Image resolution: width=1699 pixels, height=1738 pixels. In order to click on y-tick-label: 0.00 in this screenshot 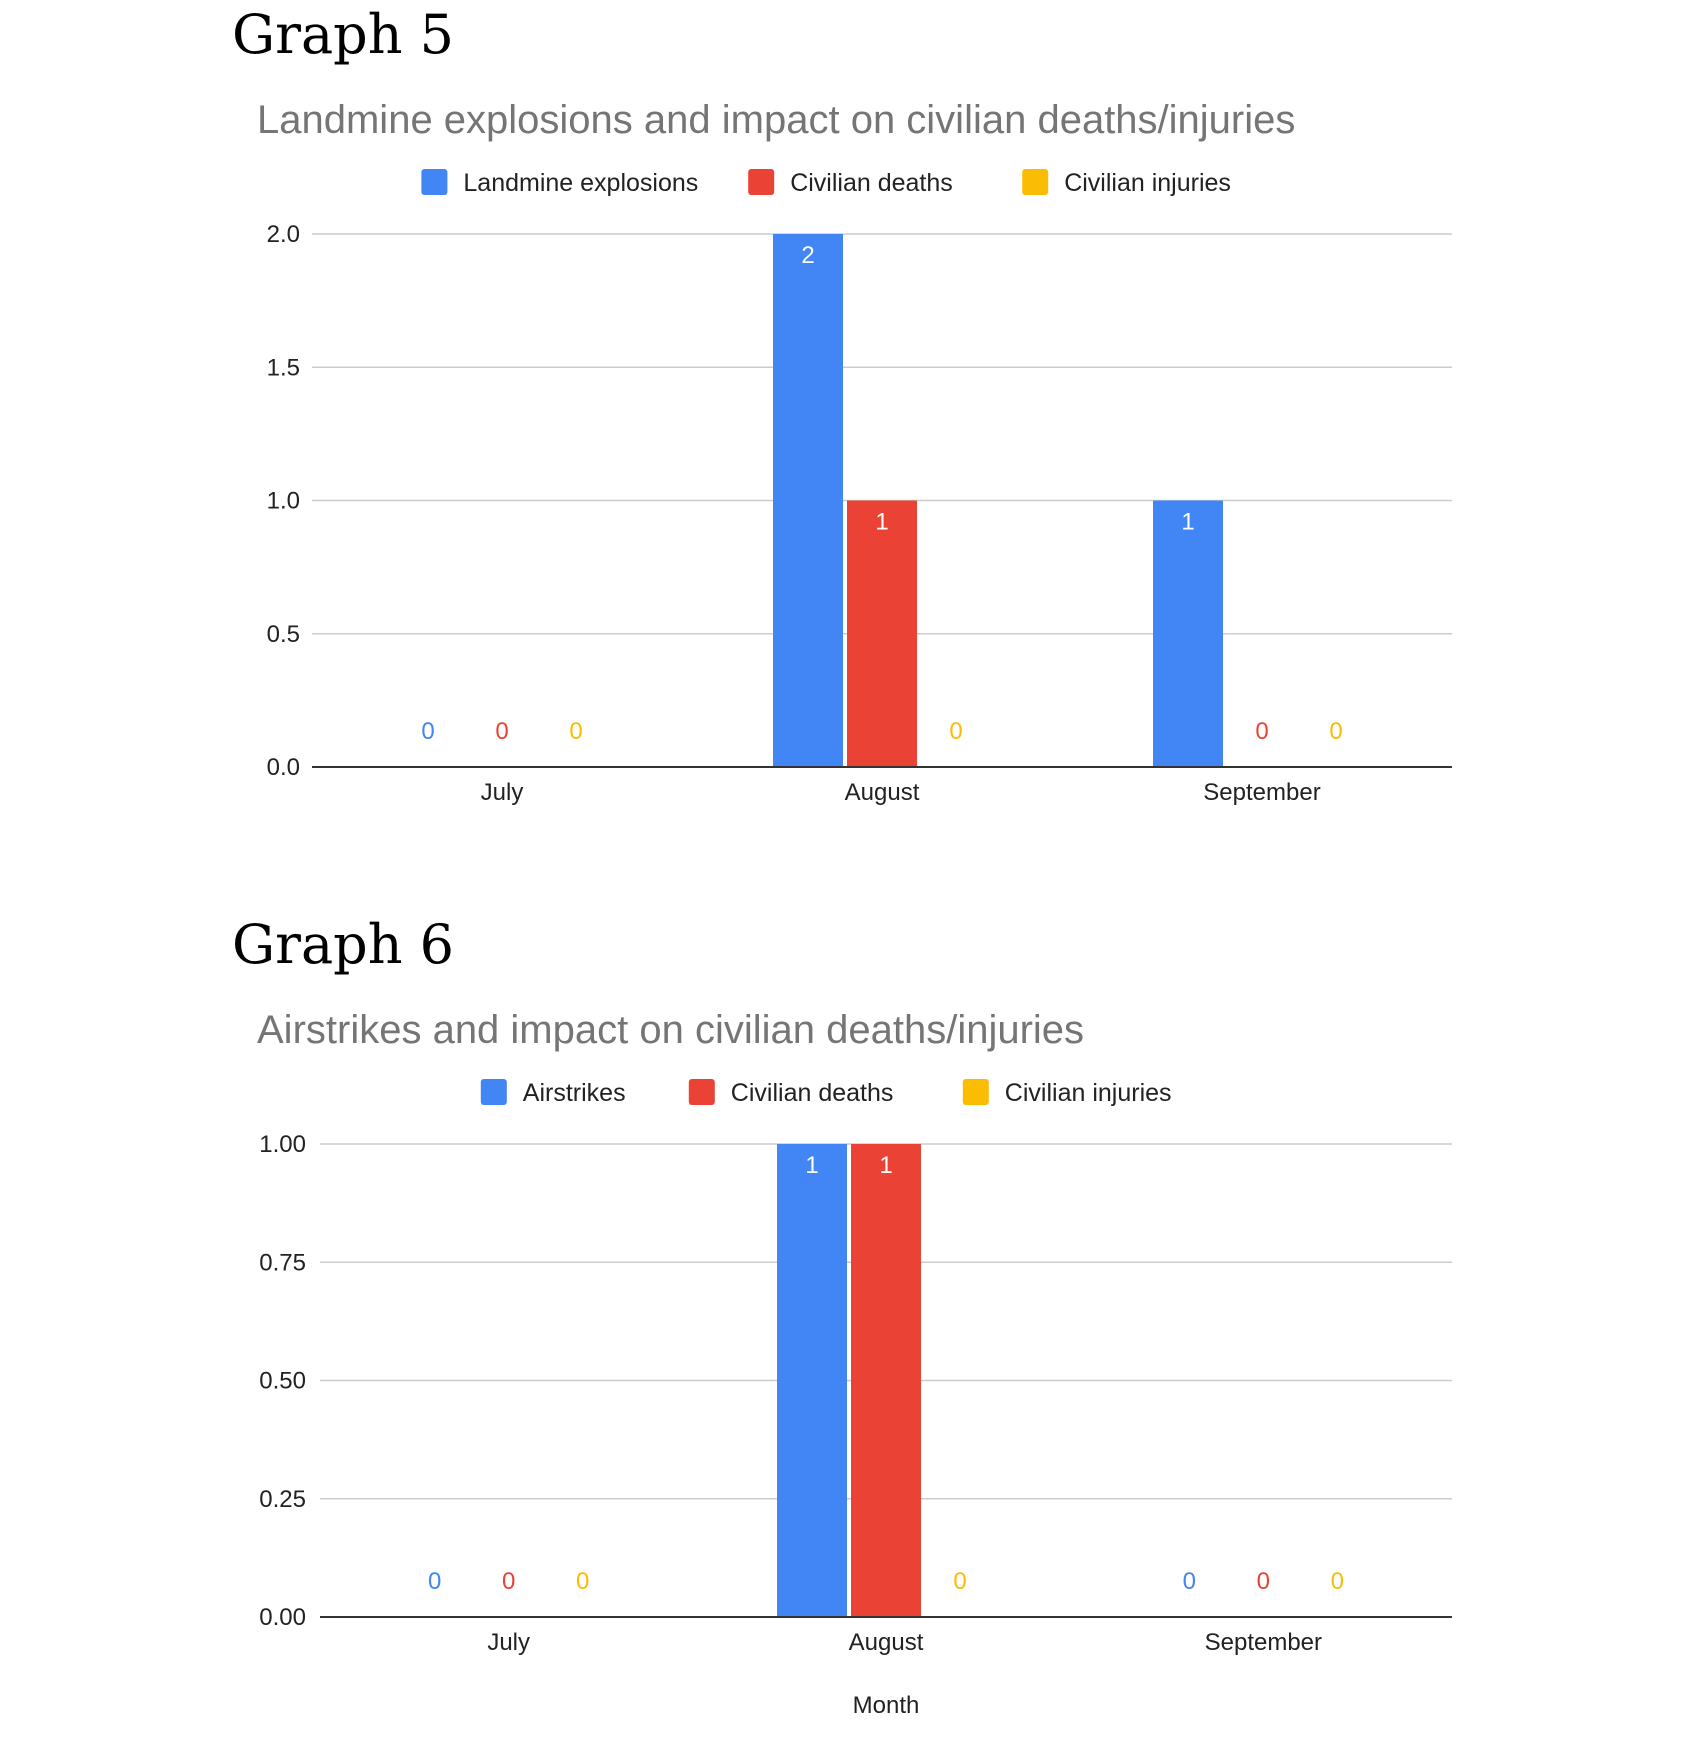, I will do `click(282, 1617)`.